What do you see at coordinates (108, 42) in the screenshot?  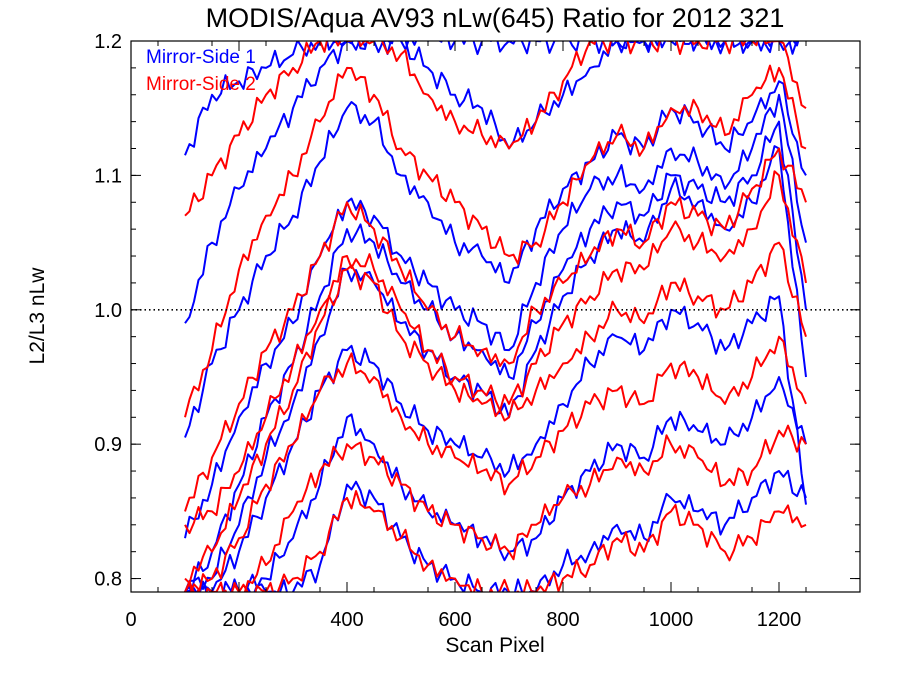 I see `y-tick-label-1.2: 1.2` at bounding box center [108, 42].